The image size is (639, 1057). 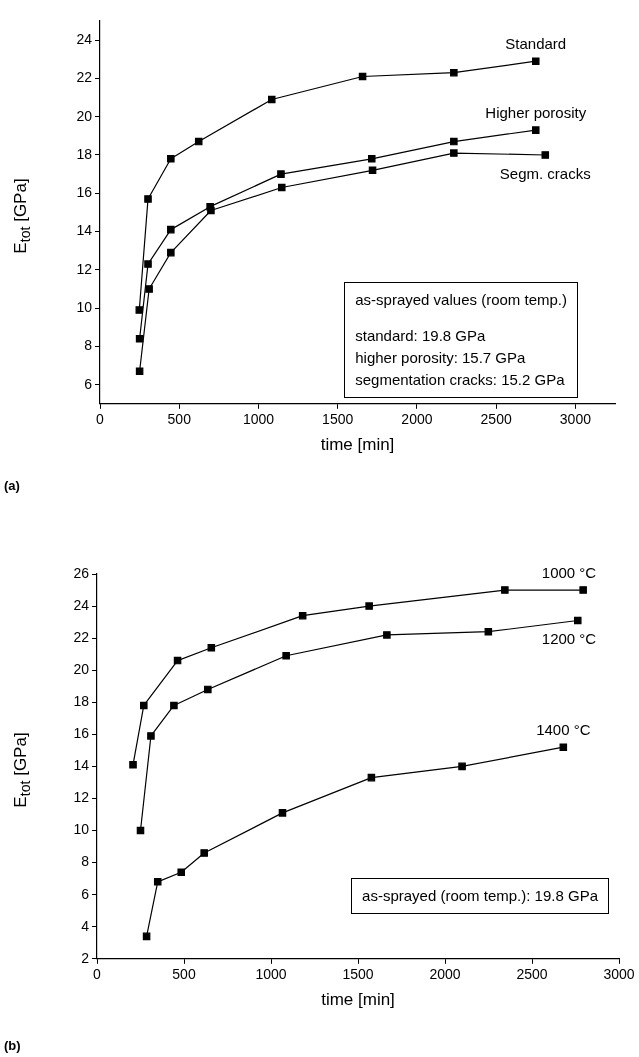 I want to click on series-label: Segm. cracks, so click(x=545, y=173).